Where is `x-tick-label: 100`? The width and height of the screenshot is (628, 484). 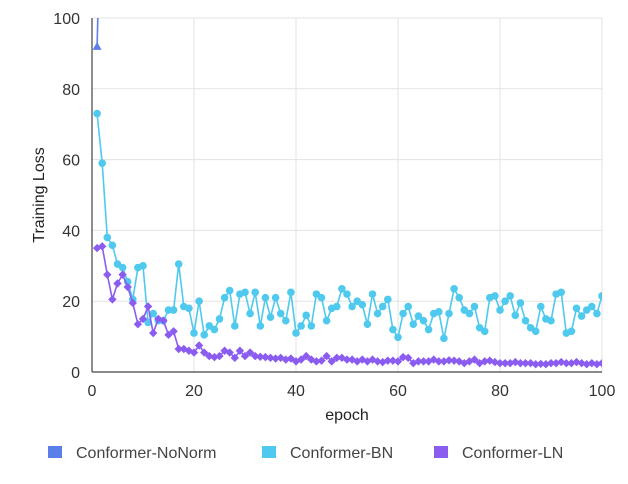
x-tick-label: 100 is located at coordinates (602, 391).